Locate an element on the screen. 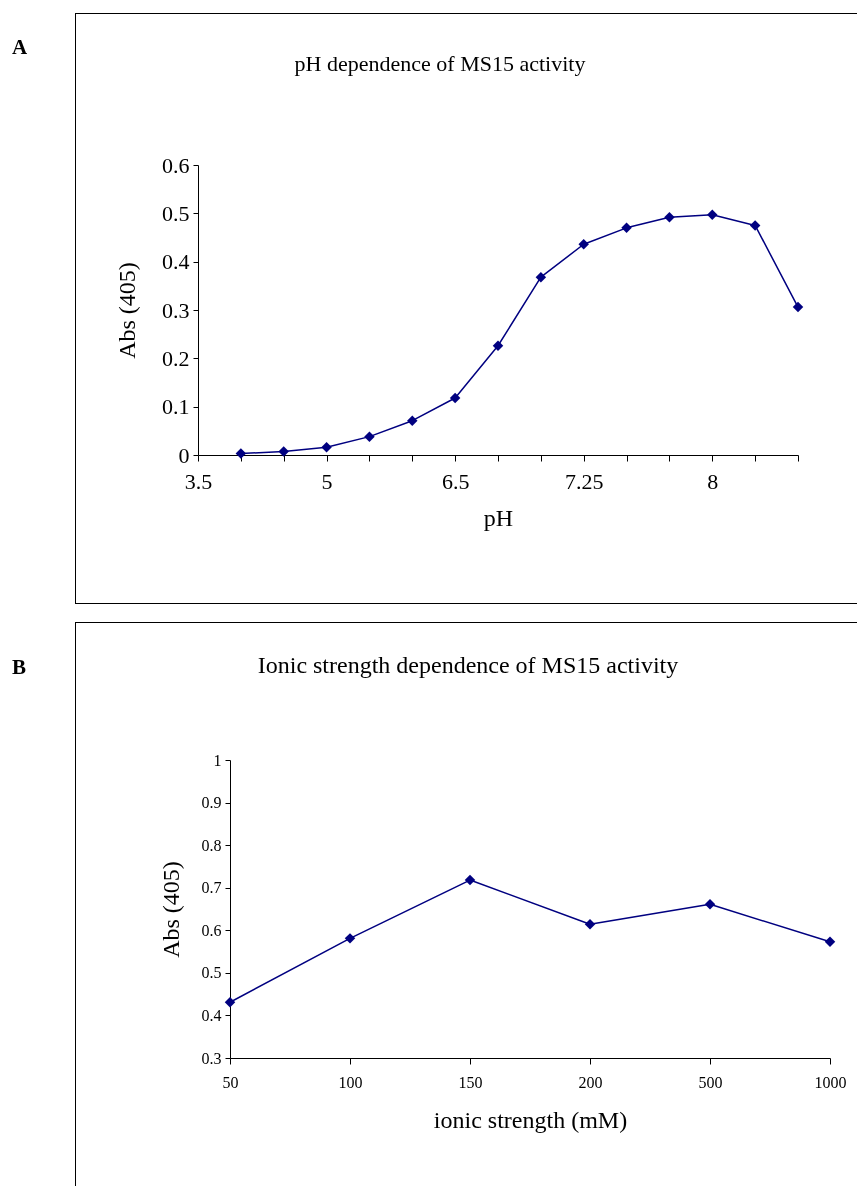  x-tick-label: 150 is located at coordinates (470, 1082).